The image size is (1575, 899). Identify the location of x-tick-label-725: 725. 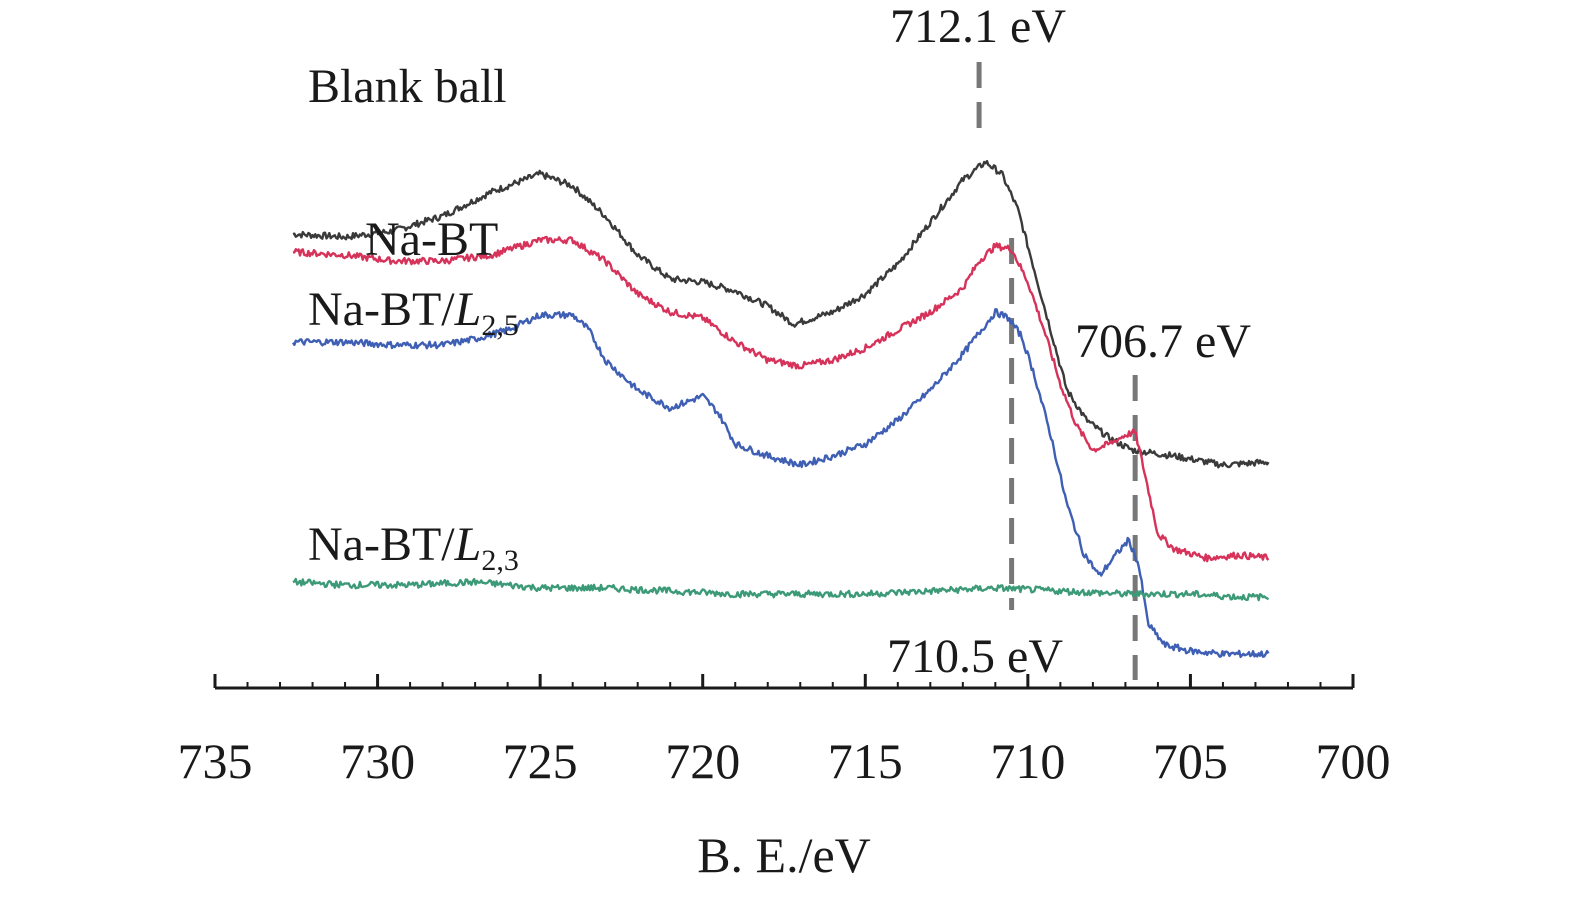
(540, 761).